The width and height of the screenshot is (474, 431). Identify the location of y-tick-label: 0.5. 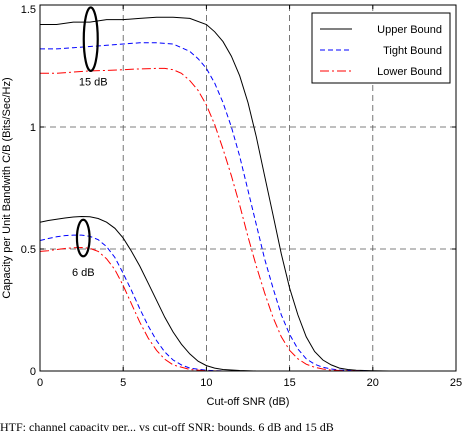
(28, 250).